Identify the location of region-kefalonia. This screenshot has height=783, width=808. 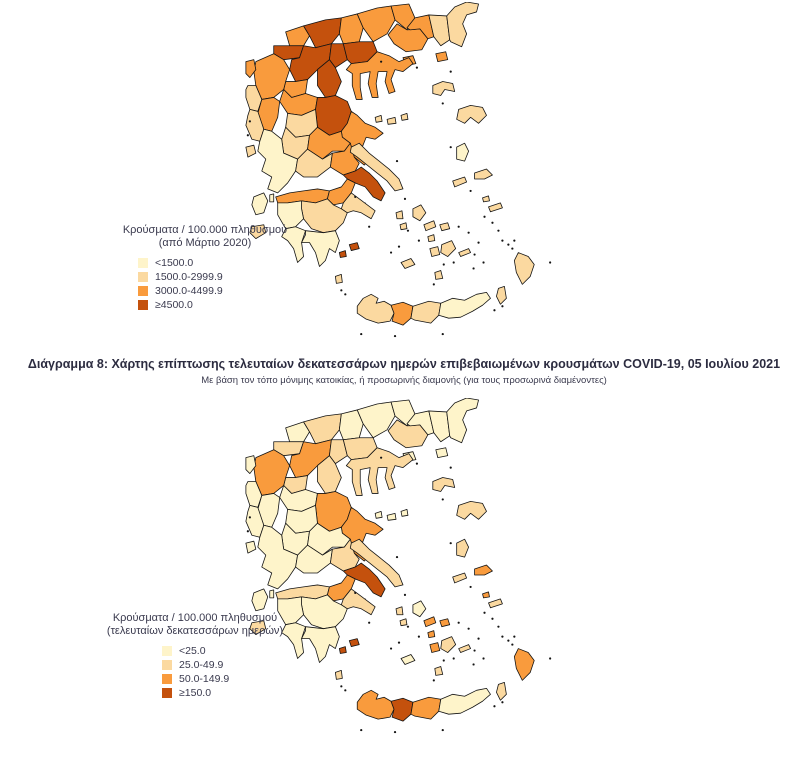
(263, 204).